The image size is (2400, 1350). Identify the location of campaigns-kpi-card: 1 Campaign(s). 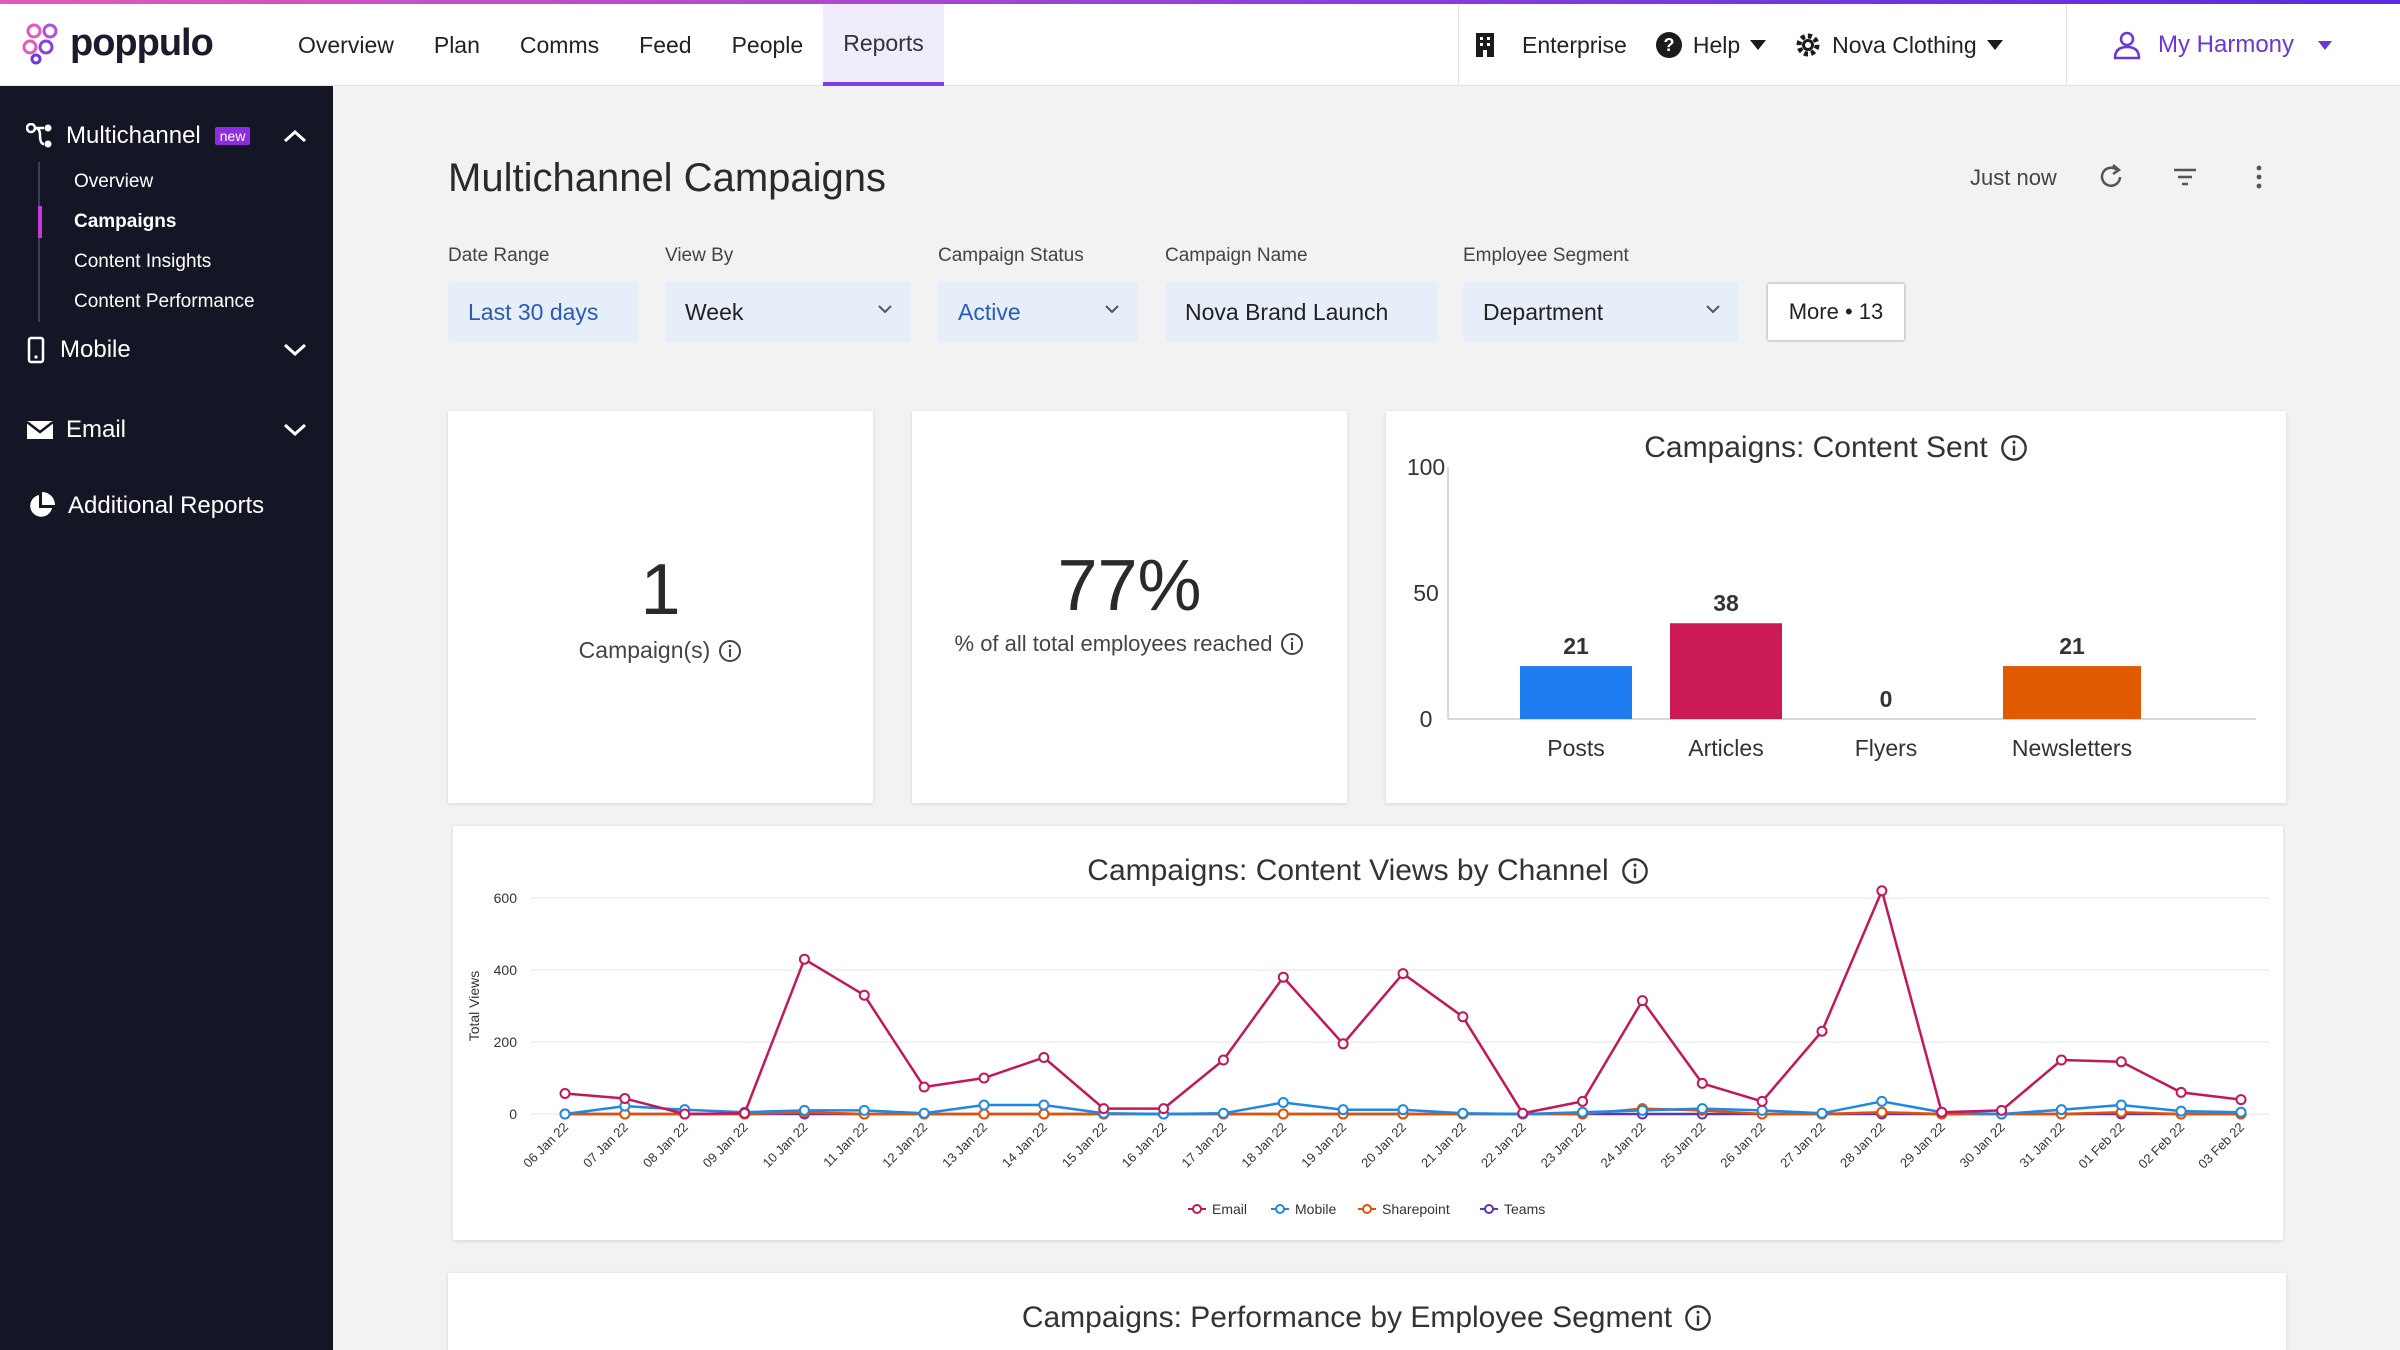
(660, 607).